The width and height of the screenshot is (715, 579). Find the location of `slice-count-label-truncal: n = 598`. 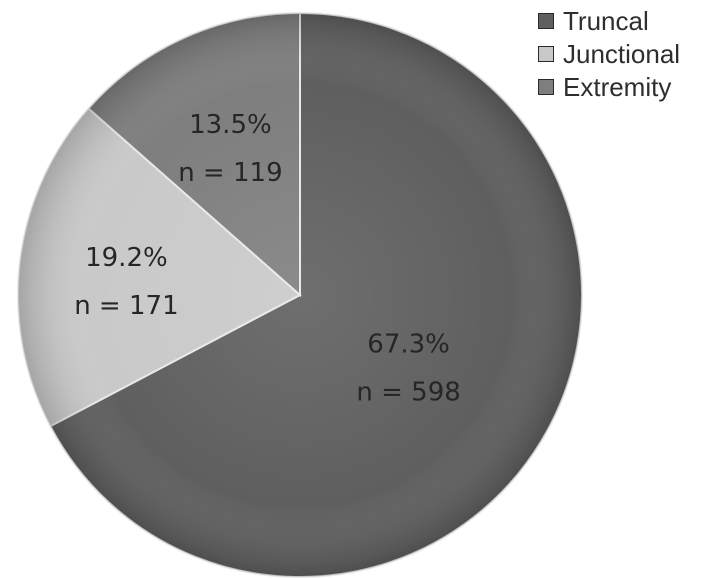

slice-count-label-truncal: n = 598 is located at coordinates (408, 393).